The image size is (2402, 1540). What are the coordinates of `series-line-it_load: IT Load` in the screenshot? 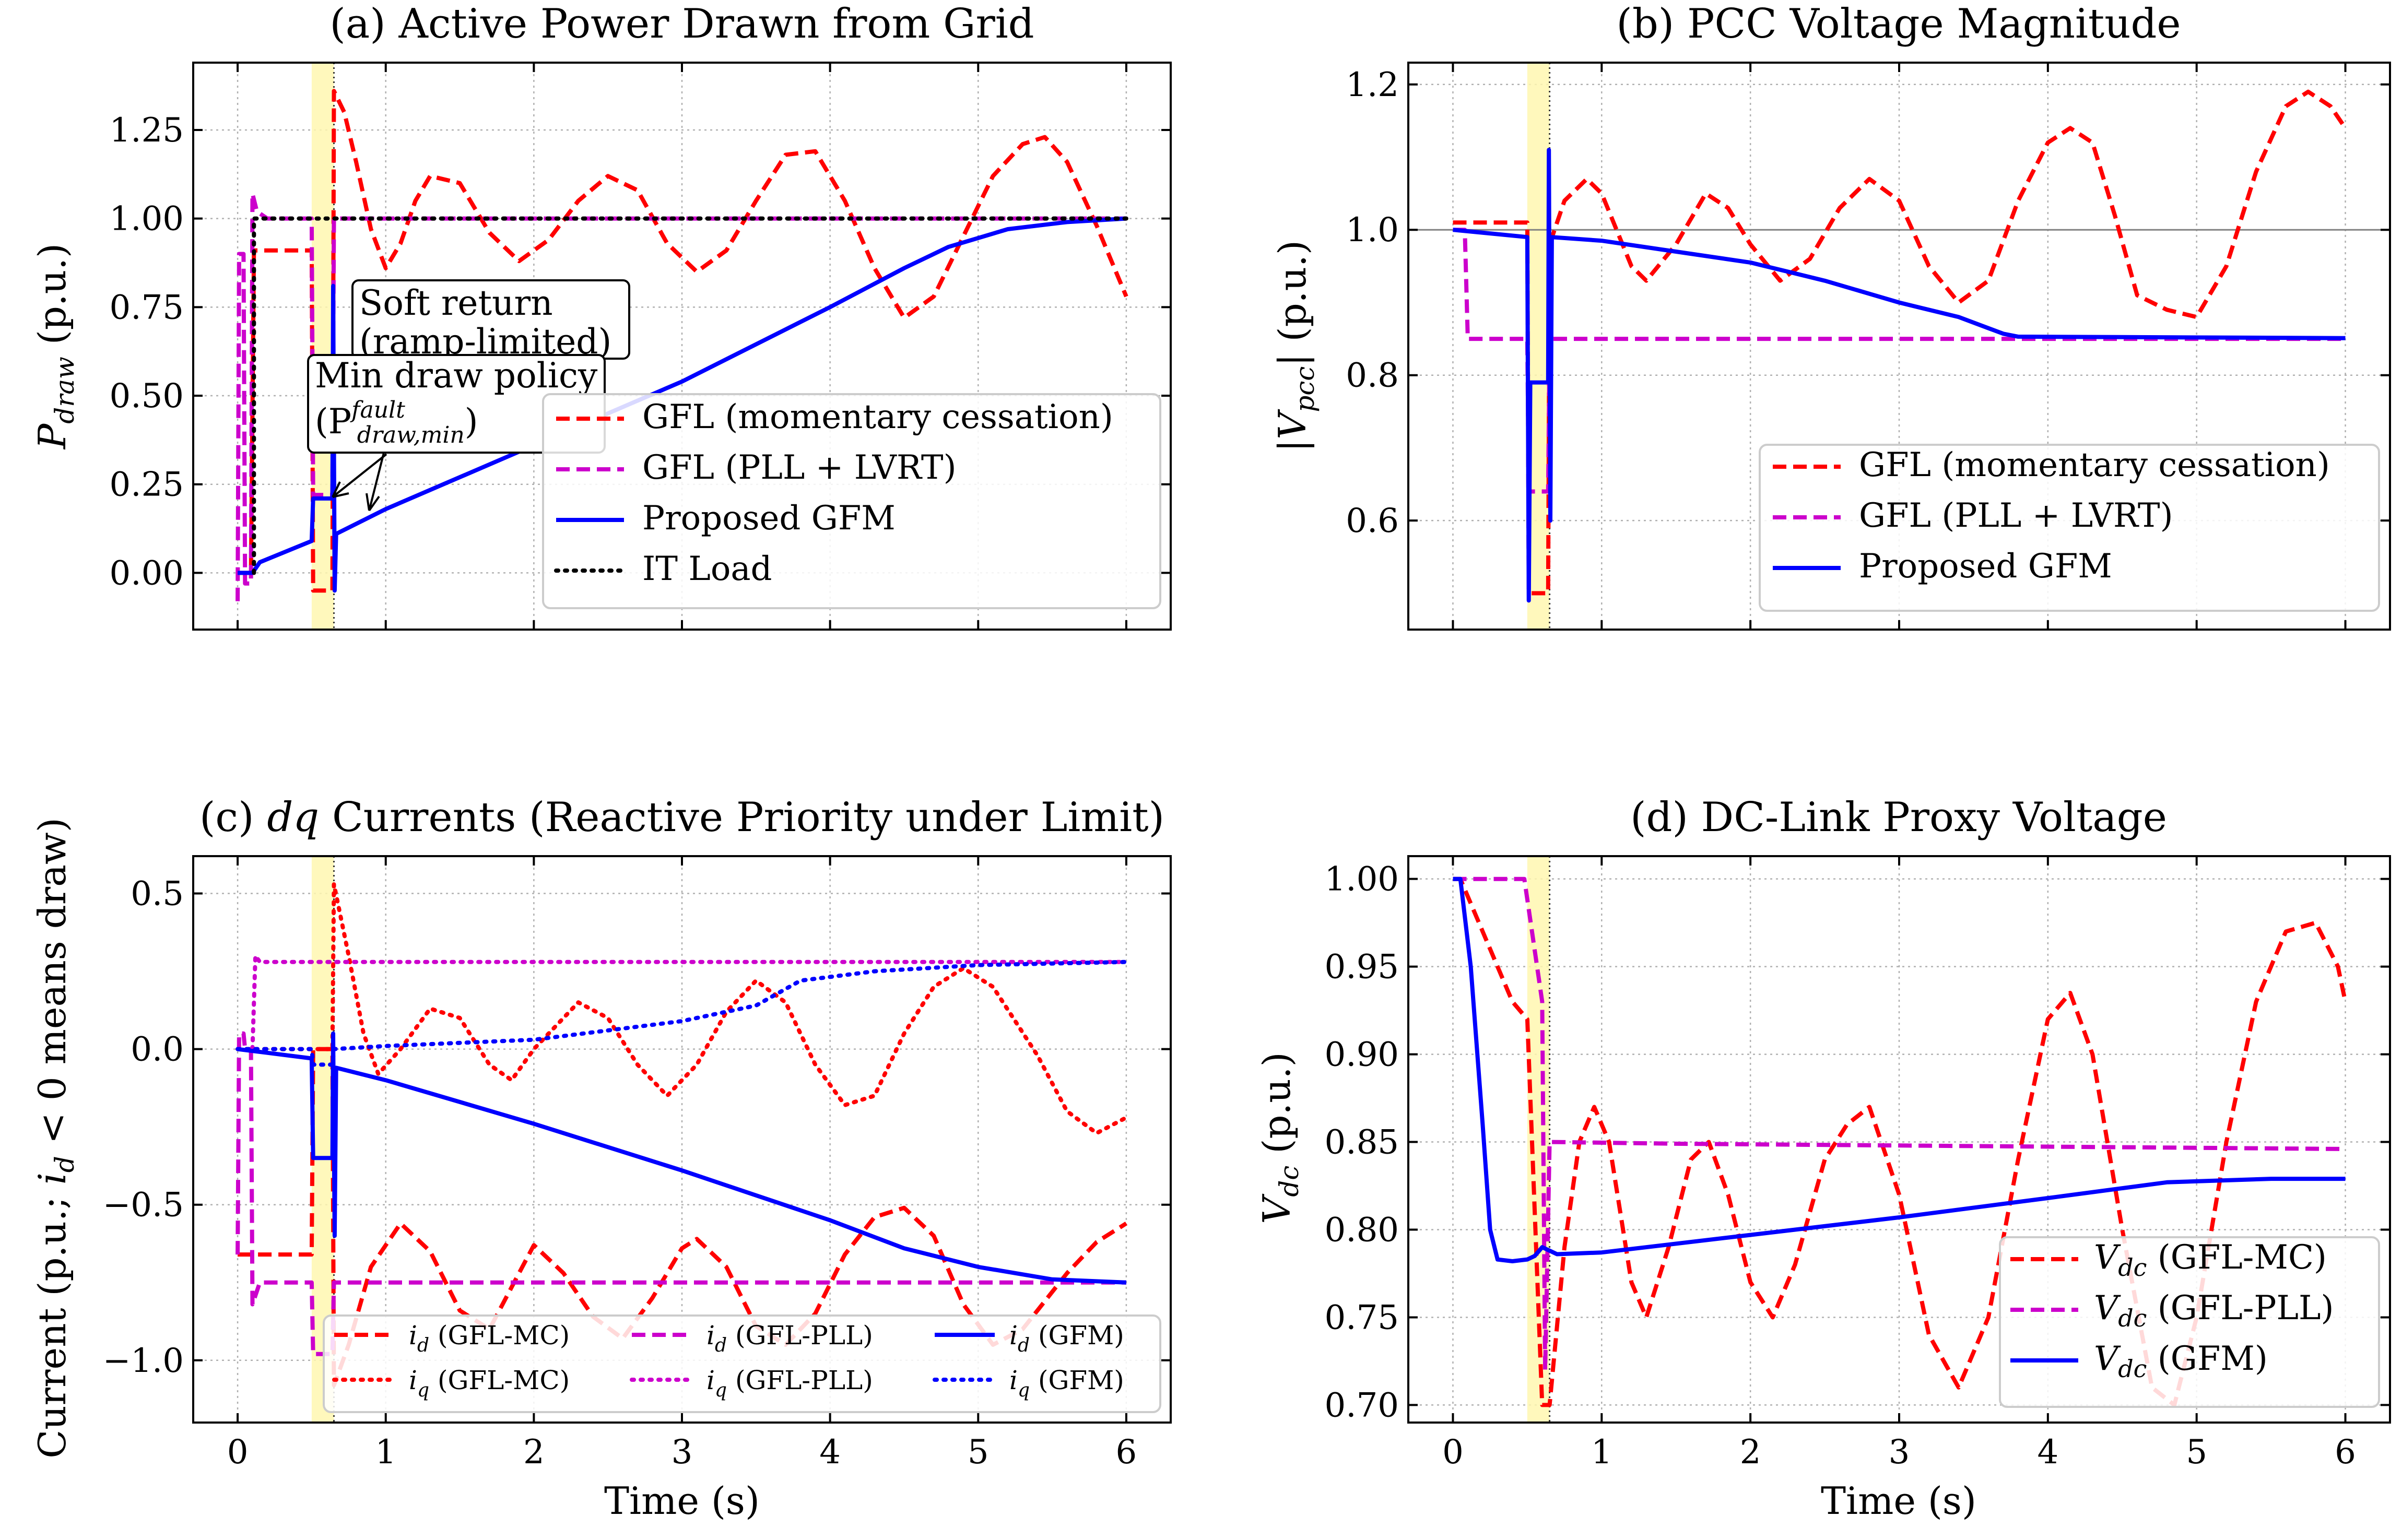 It's located at (690, 395).